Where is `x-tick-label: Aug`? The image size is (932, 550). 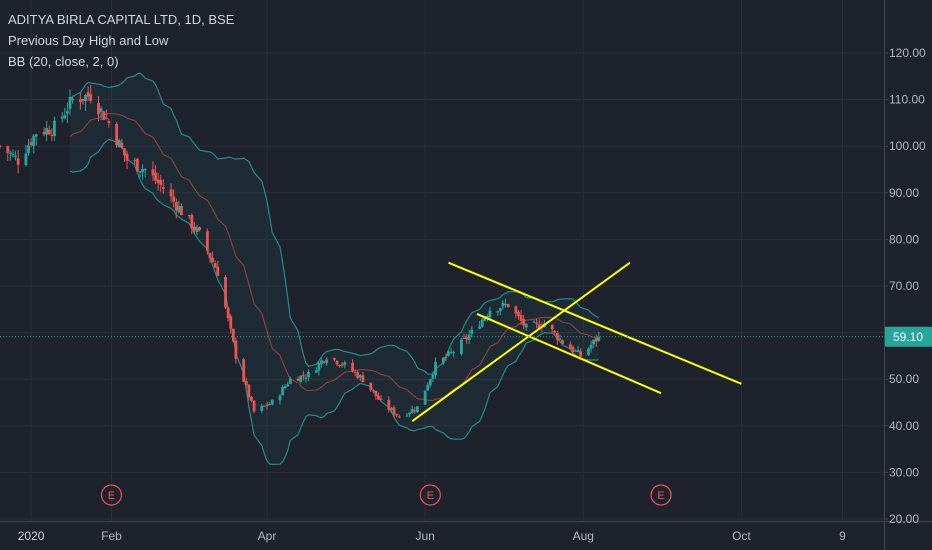 x-tick-label: Aug is located at coordinates (583, 536).